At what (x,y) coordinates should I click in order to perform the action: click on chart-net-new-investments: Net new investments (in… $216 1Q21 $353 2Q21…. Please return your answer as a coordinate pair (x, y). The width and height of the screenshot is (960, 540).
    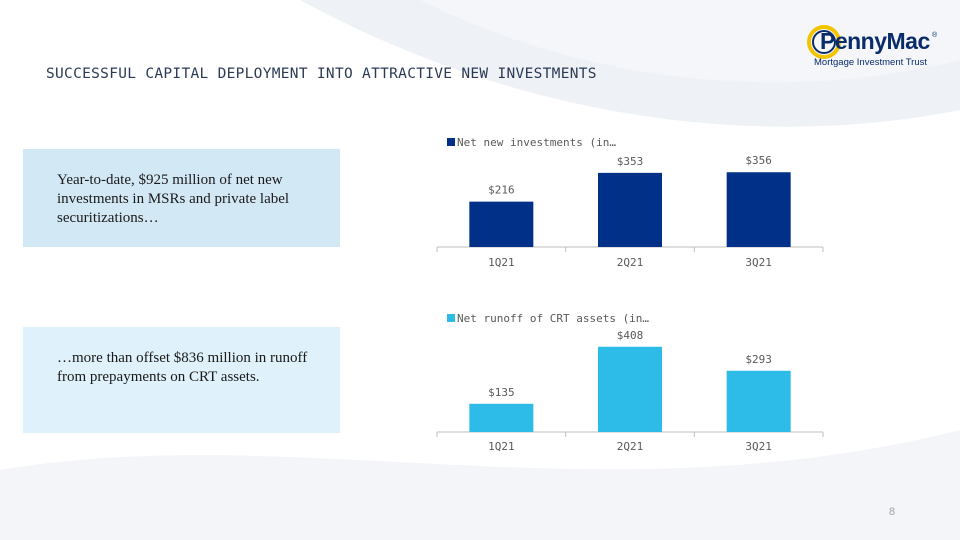
    Looking at the image, I should click on (635, 210).